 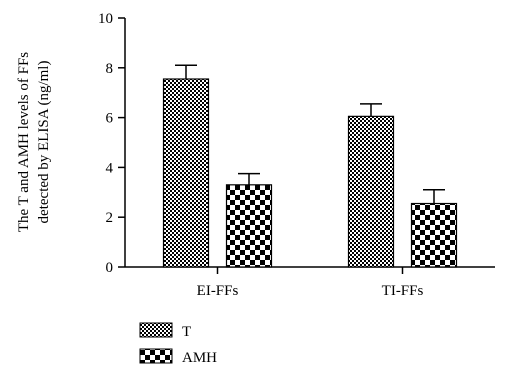 I want to click on y-axis-title-line2: detected by ELISA (ng/ml), so click(x=44, y=142).